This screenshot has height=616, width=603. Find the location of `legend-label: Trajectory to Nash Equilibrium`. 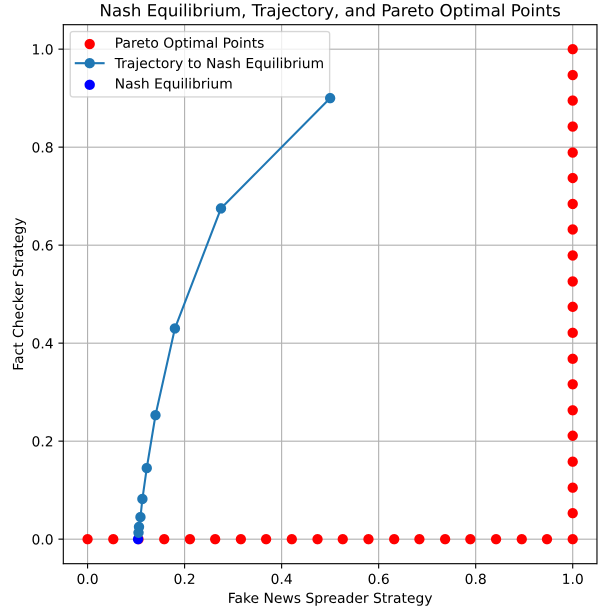

legend-label: Trajectory to Nash Equilibrium is located at coordinates (218, 64).